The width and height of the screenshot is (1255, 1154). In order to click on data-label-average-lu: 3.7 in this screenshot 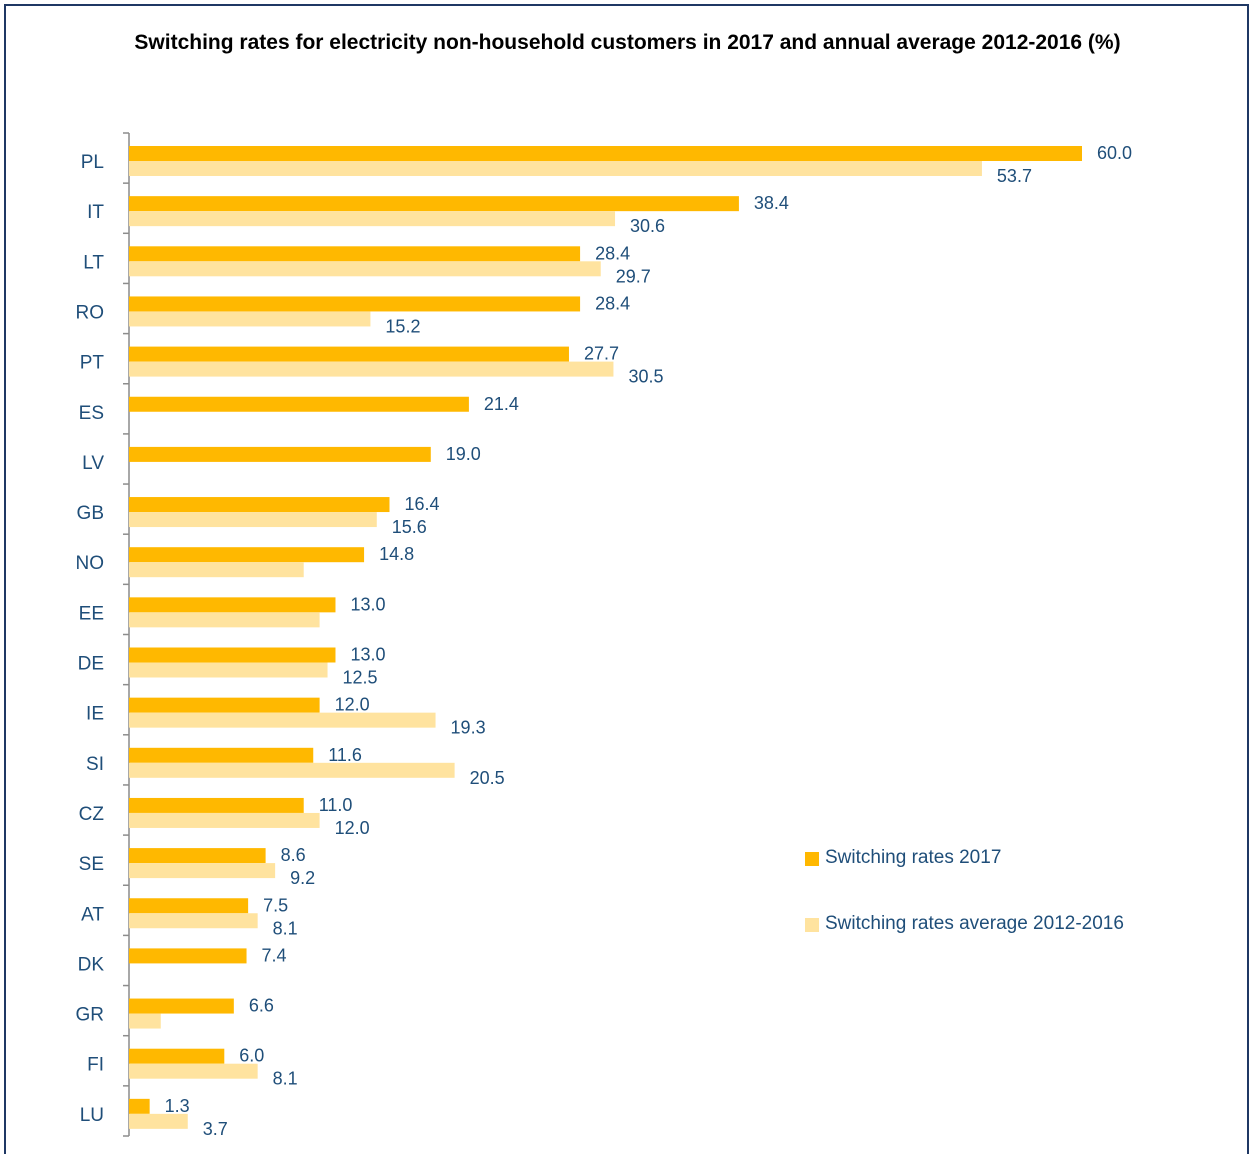, I will do `click(215, 1129)`.